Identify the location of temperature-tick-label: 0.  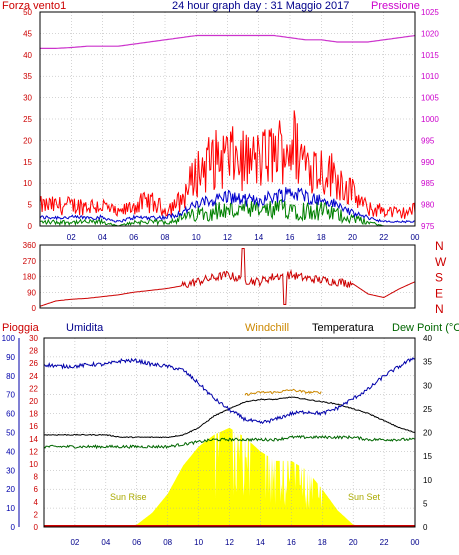
(425, 527).